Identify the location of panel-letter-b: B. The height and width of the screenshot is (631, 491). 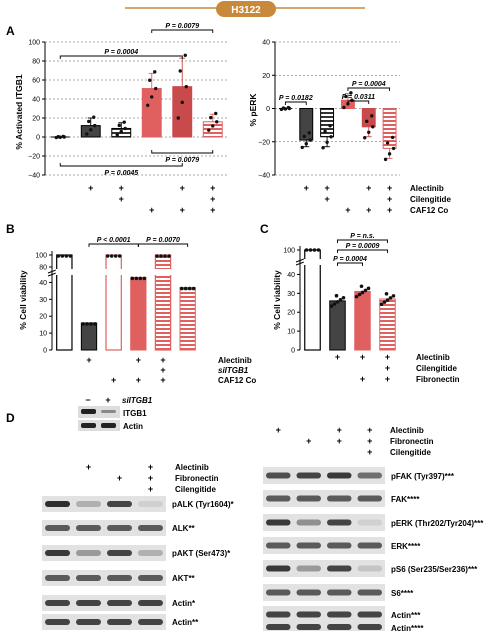
(10, 229).